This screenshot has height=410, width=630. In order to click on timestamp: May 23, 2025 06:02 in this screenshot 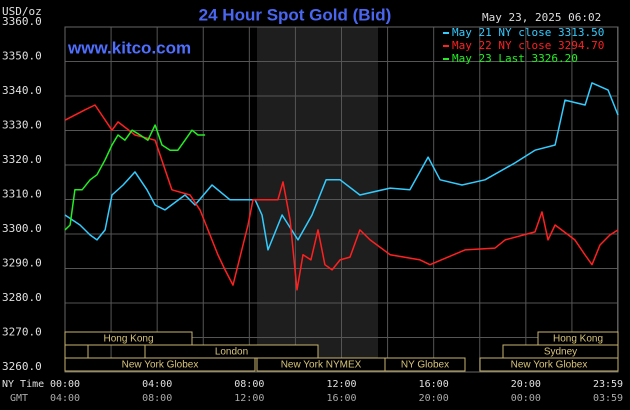, I will do `click(541, 17)`.